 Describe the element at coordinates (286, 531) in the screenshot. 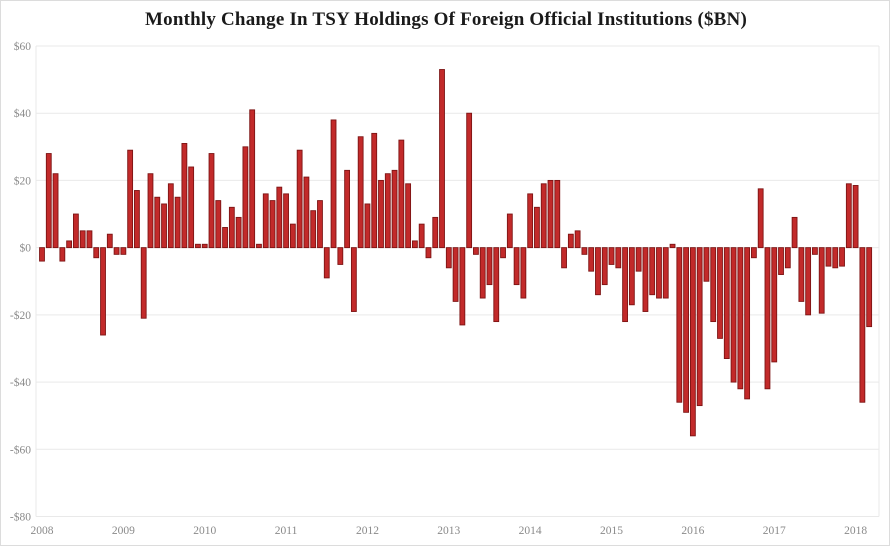

I see `x-axis-year-label: 2011` at that location.